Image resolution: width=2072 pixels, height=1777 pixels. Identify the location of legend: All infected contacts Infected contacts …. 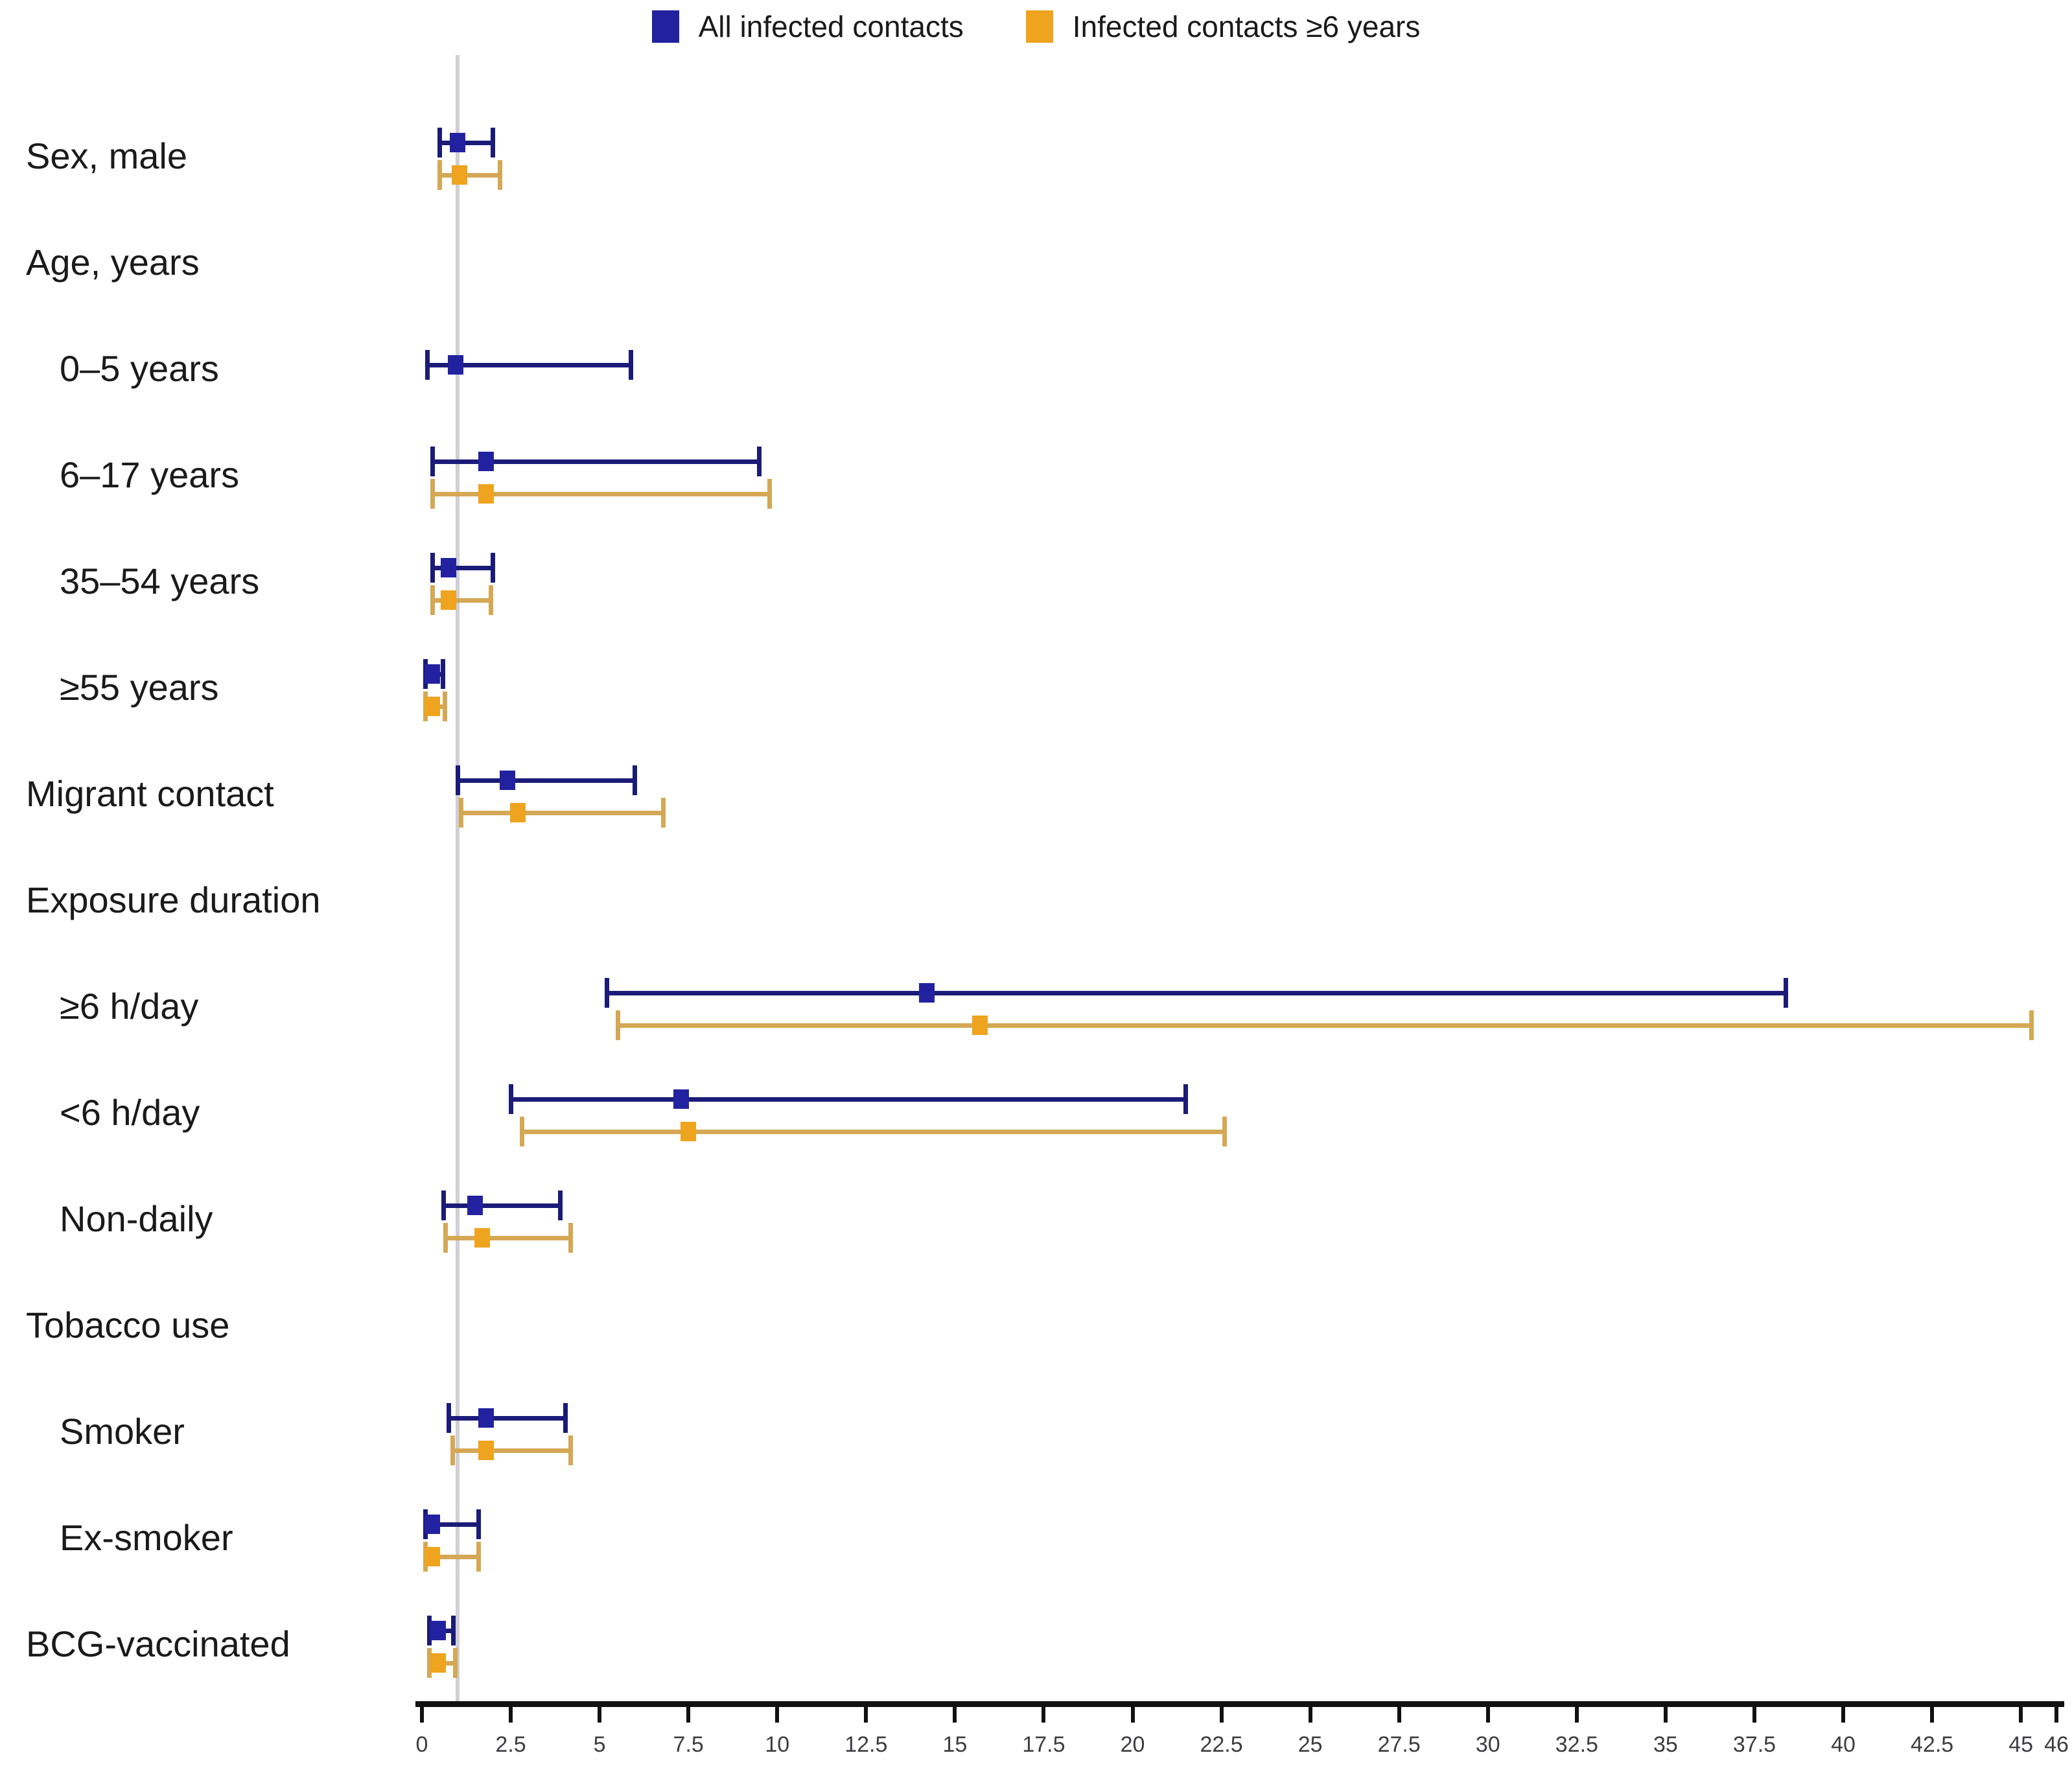
(1036, 27).